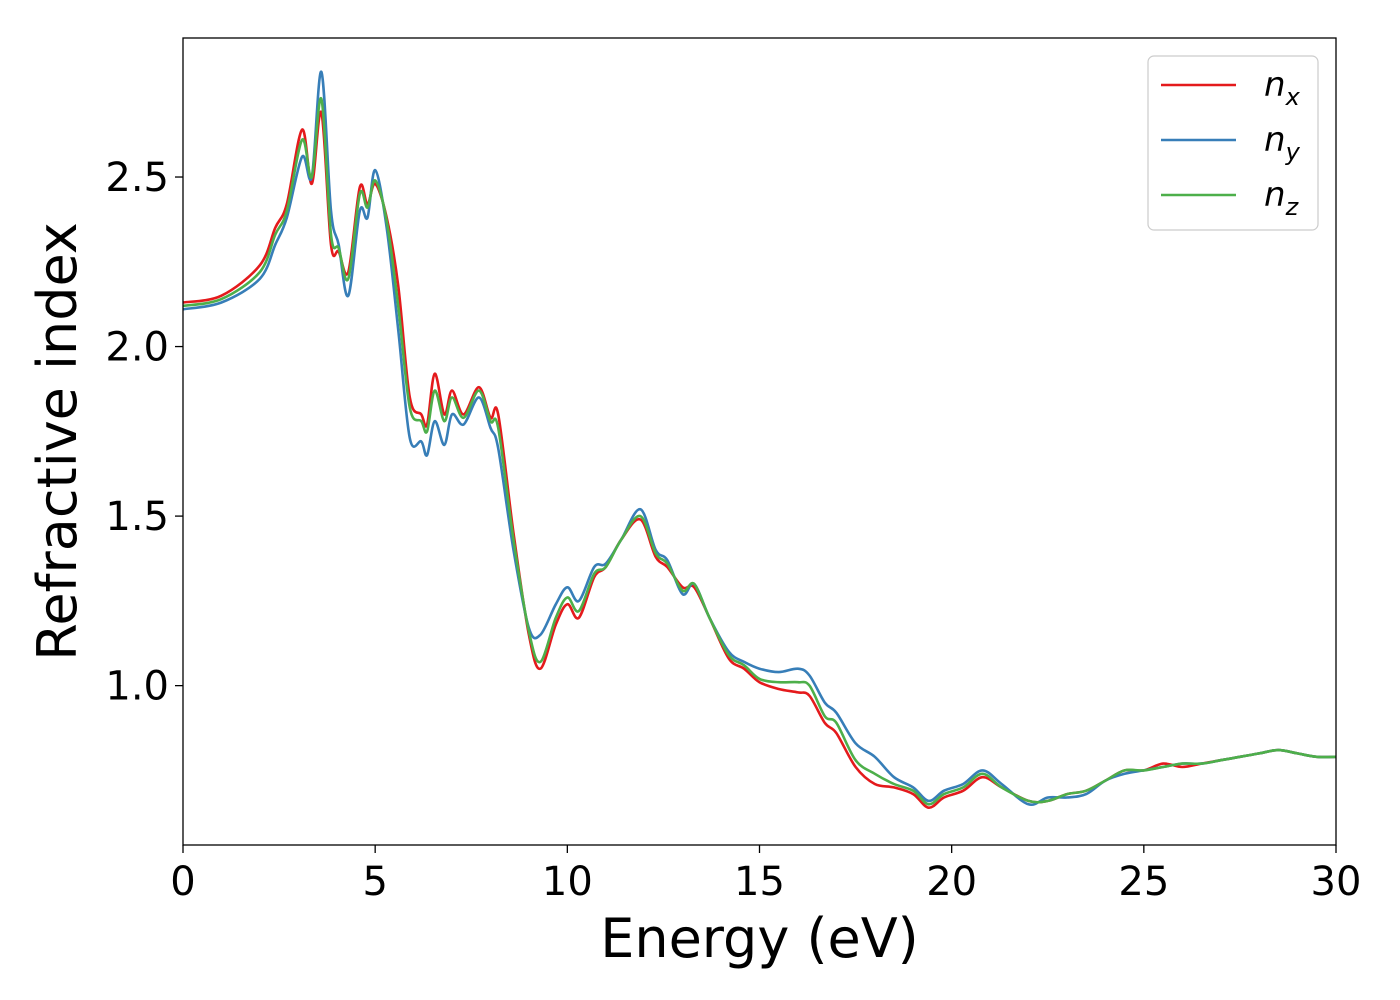 This screenshot has width=1400, height=1000. I want to click on y-tick-label: 2.5, so click(137, 178).